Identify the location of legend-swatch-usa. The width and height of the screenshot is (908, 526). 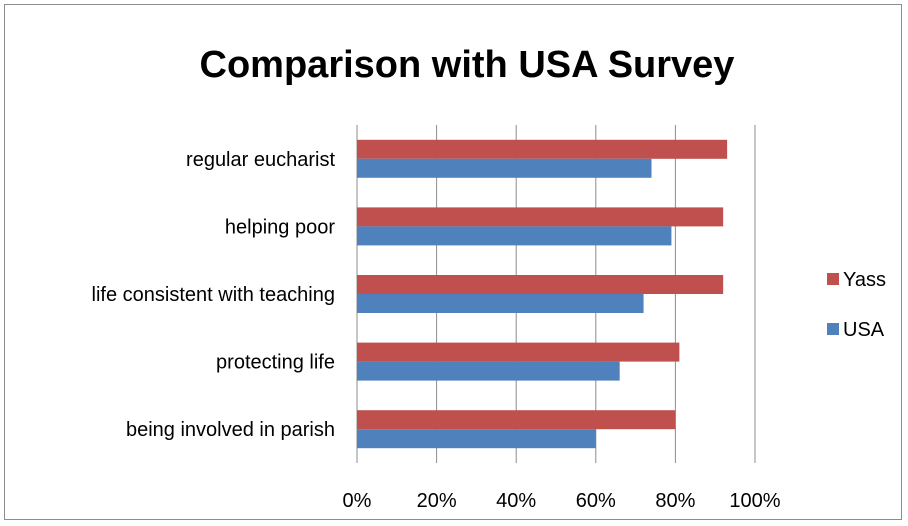
(833, 329).